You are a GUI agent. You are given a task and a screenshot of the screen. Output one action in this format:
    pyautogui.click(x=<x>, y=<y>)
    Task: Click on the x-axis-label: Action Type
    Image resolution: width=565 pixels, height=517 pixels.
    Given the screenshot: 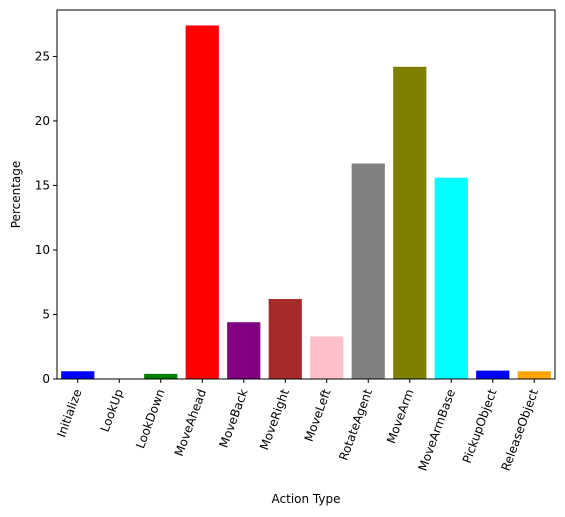 What is the action you would take?
    pyautogui.click(x=306, y=499)
    